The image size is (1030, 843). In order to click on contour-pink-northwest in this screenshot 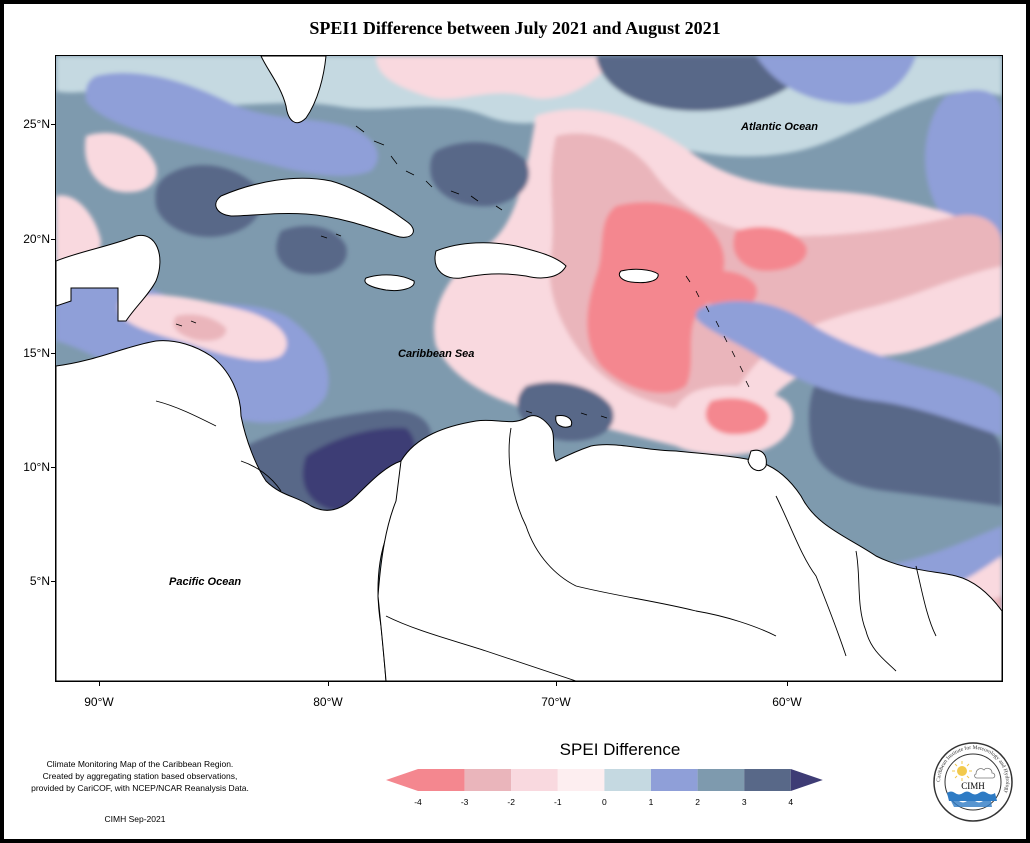, I will do `click(121, 162)`.